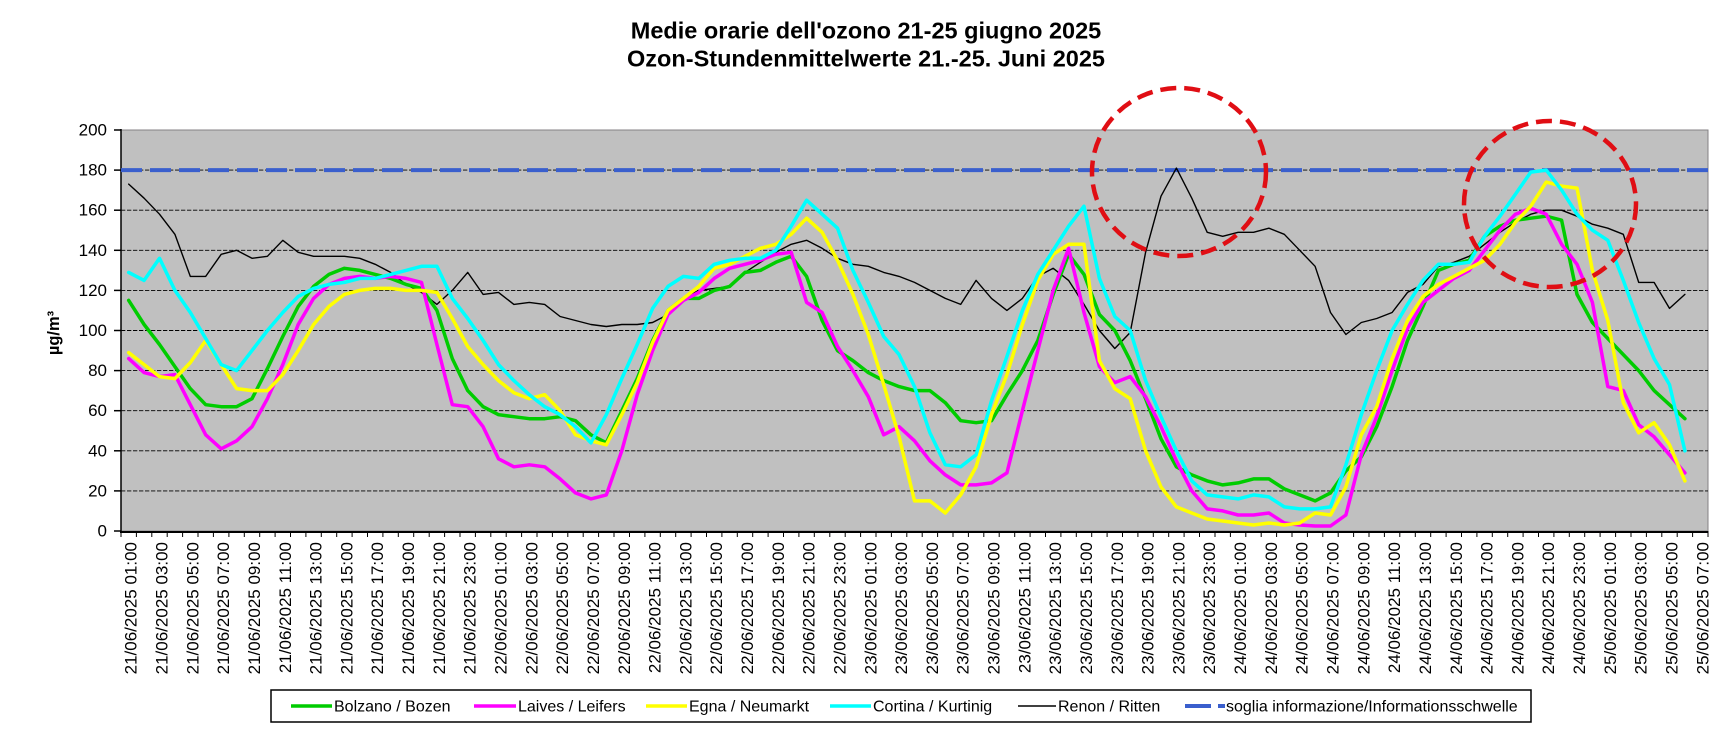  Describe the element at coordinates (1425, 608) in the screenshot. I see `svg-text: 24/06/2025 13:00` at that location.